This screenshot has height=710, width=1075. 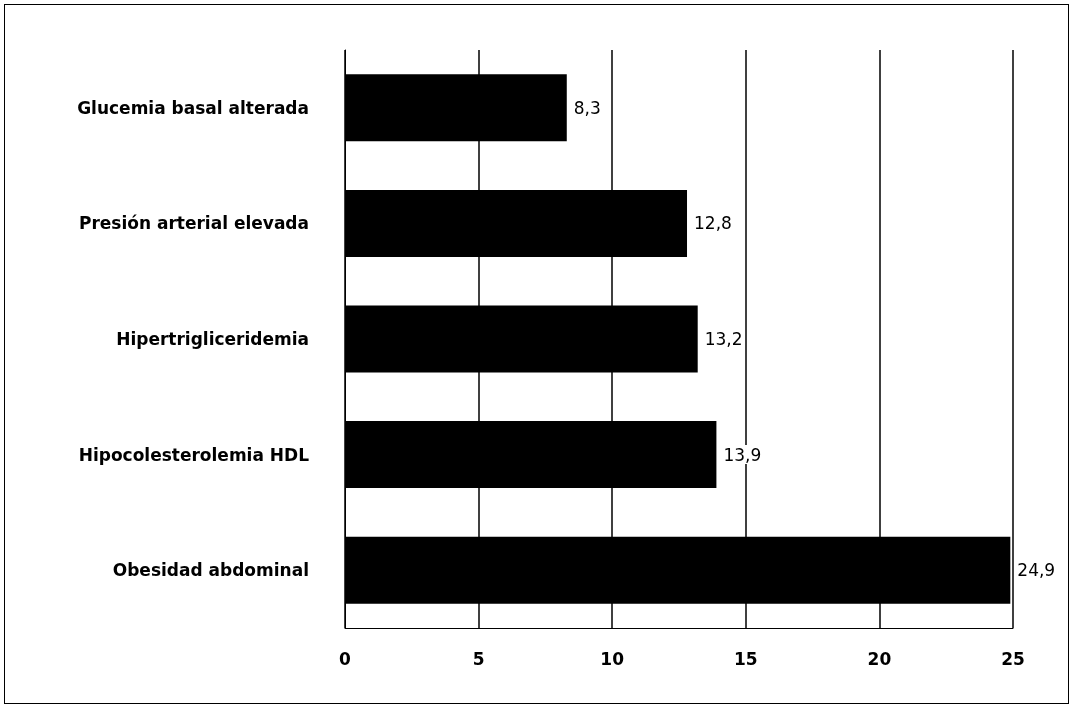 What do you see at coordinates (745, 658) in the screenshot?
I see `x-tick-label: 15` at bounding box center [745, 658].